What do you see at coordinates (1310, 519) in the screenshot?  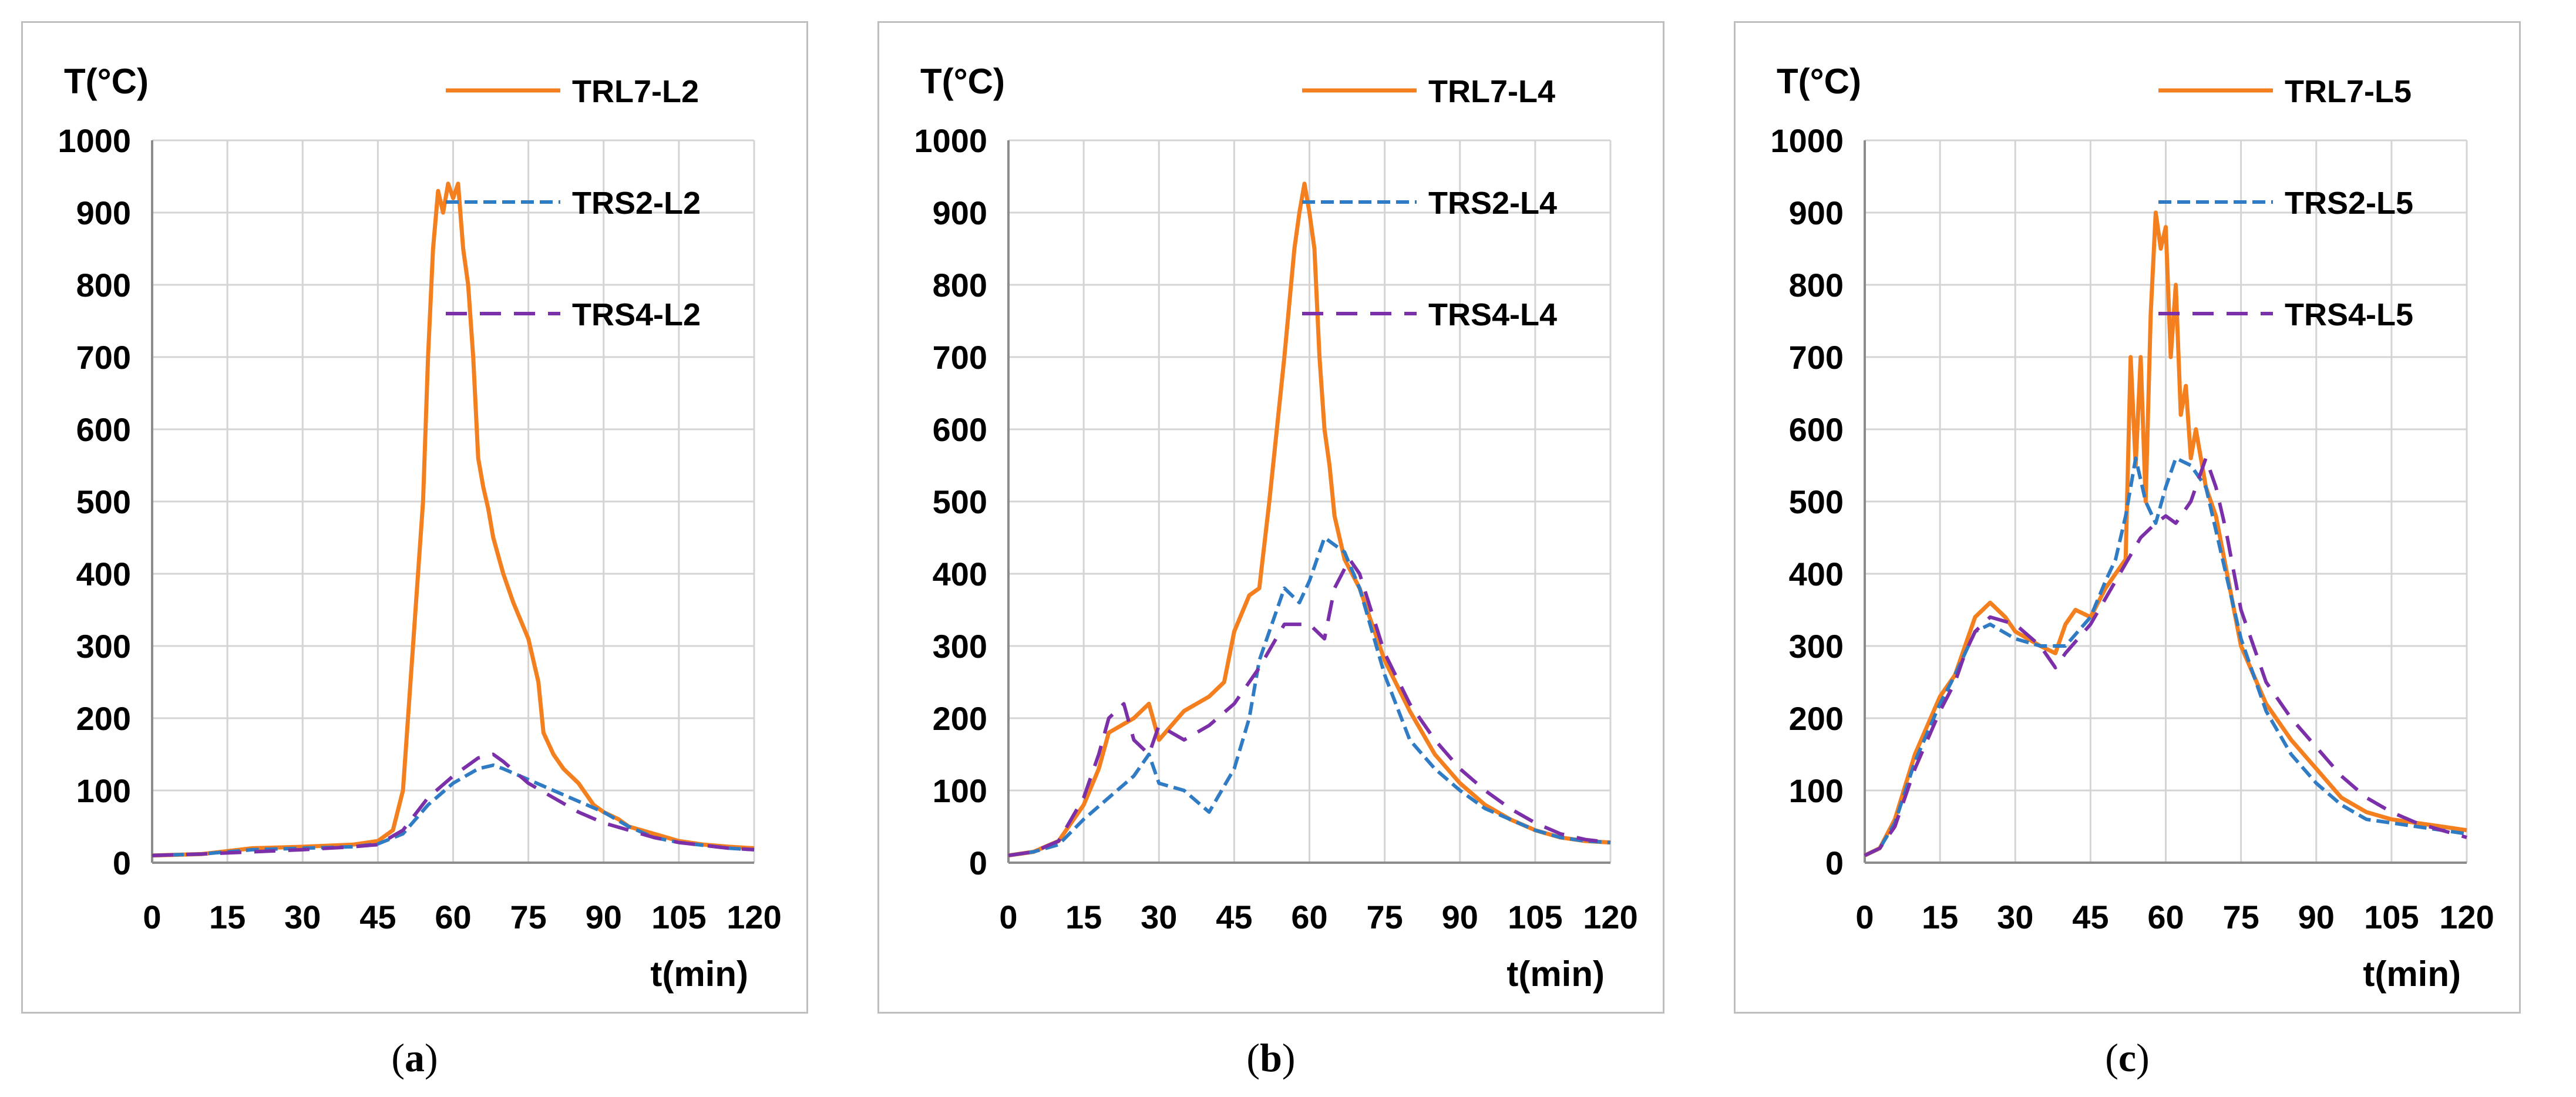 I see `series-line-trl7-l4` at bounding box center [1310, 519].